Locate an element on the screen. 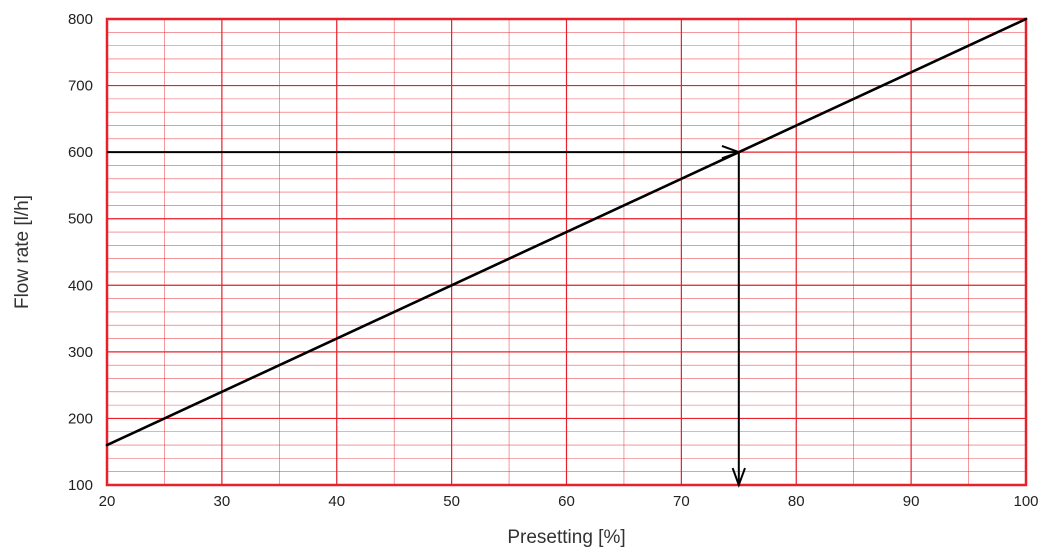 Image resolution: width=1045 pixels, height=547 pixels. y-tick-label: 300 is located at coordinates (80, 352).